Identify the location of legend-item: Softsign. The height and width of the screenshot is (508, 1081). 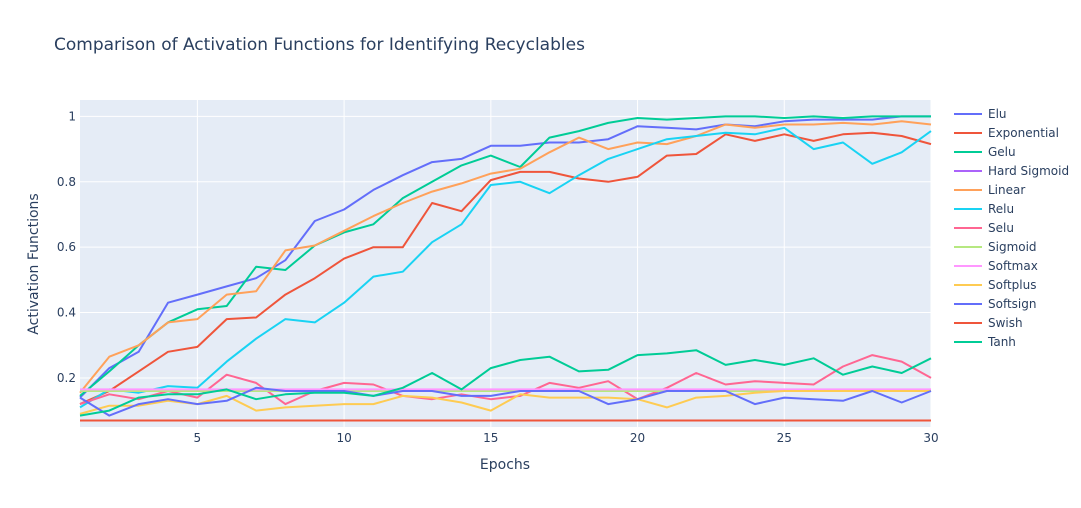
(995, 304).